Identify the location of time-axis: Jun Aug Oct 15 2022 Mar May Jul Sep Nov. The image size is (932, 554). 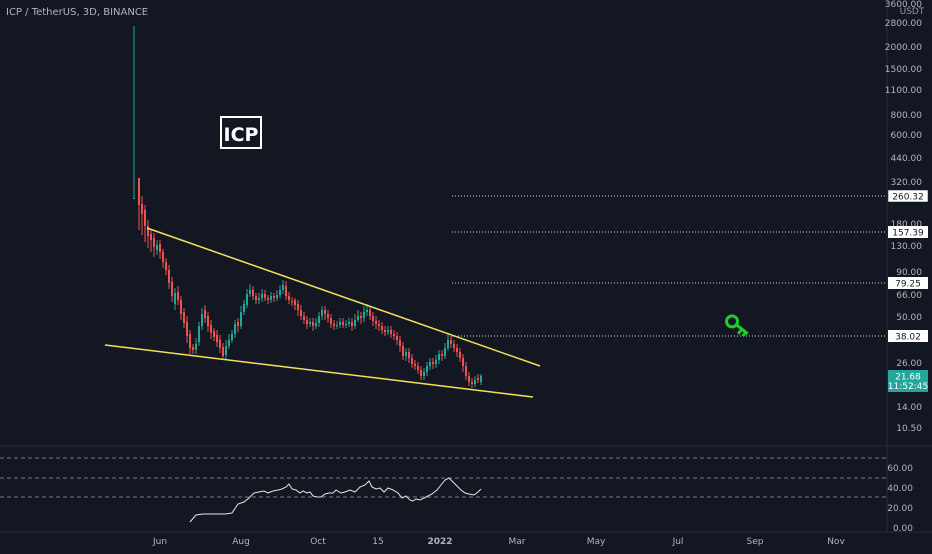
(498, 542).